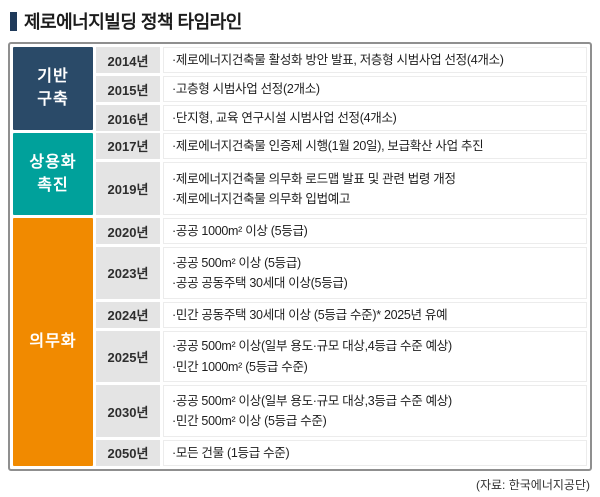 The image size is (600, 497). What do you see at coordinates (375, 452) in the screenshot?
I see `content-cell: ·모든 건물 (1등급 수준)` at bounding box center [375, 452].